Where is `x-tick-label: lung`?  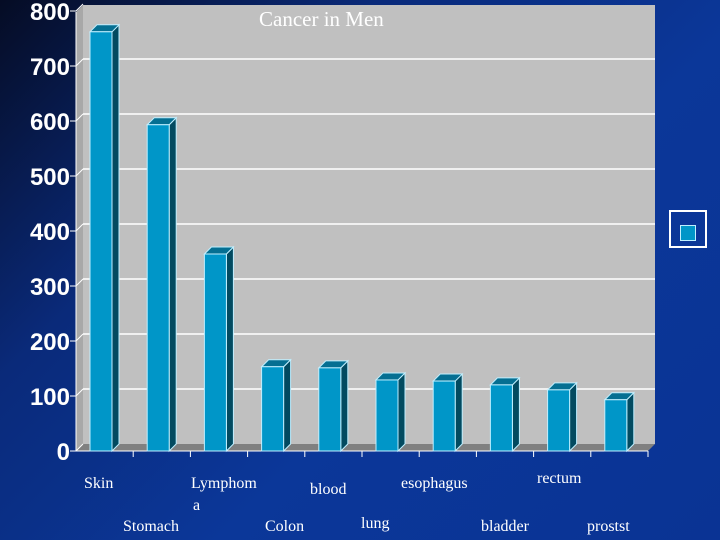
x-tick-label: lung is located at coordinates (375, 523).